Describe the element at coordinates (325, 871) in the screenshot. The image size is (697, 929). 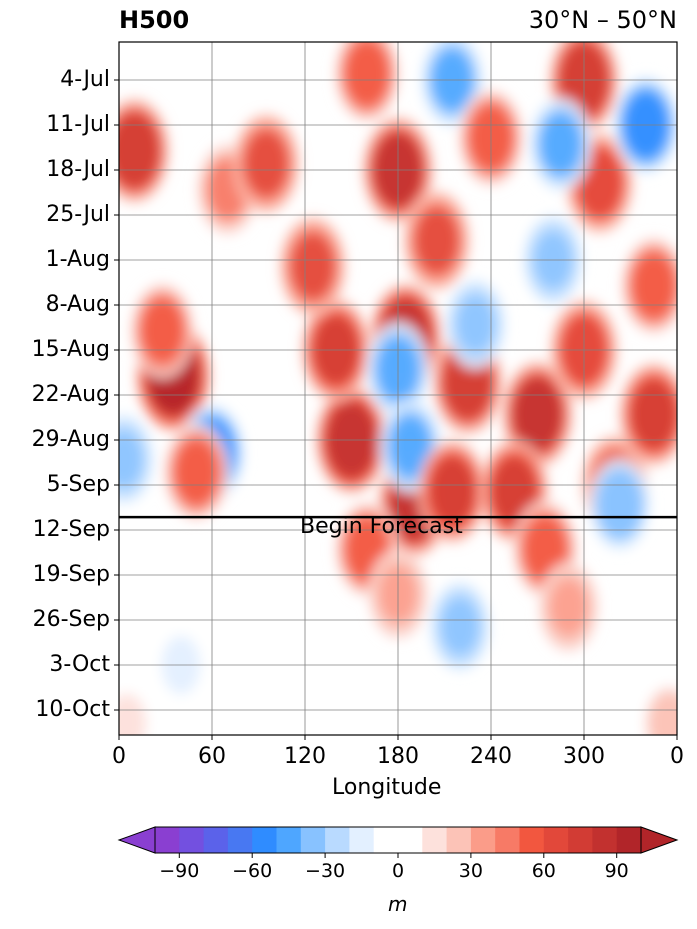
I see `colorbar-tick-label: −30` at that location.